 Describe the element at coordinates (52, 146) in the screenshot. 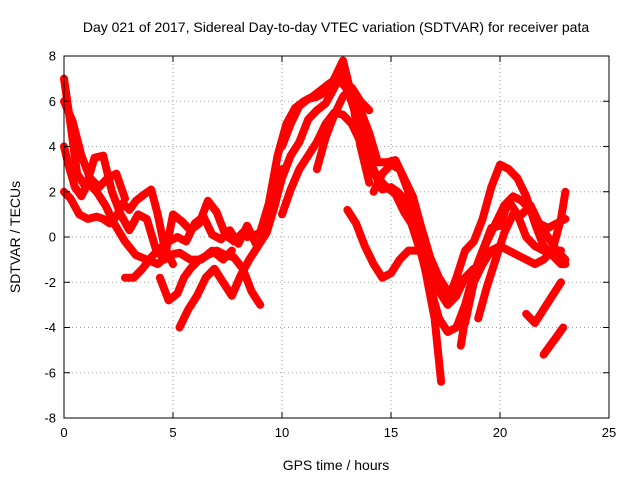

I see `y-tick-label: 4` at that location.